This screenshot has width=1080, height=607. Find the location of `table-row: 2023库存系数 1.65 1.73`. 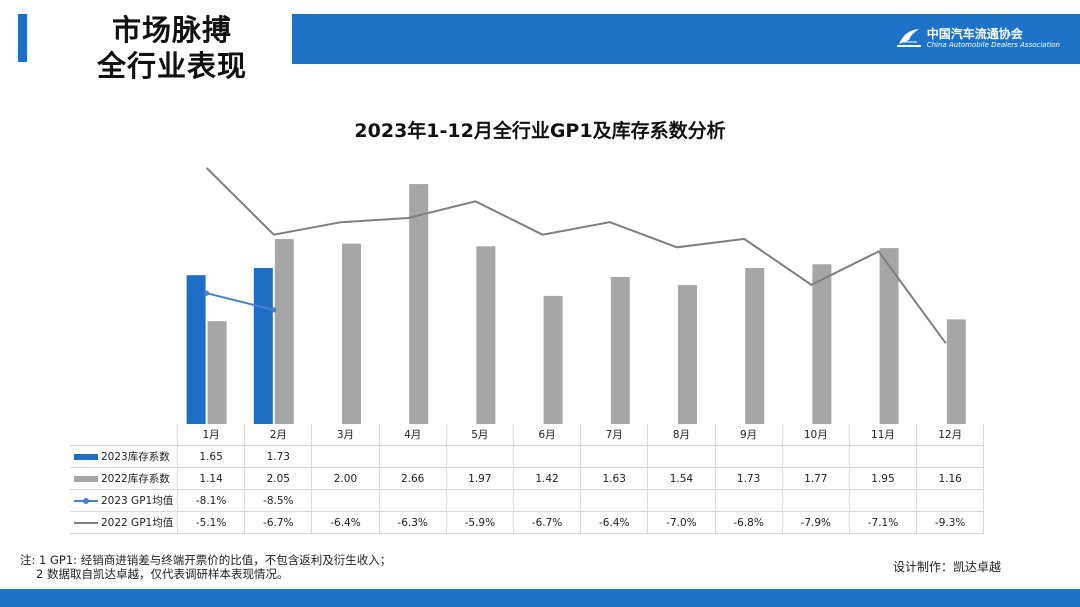

table-row: 2023库存系数 1.65 1.73 is located at coordinates (527, 456).